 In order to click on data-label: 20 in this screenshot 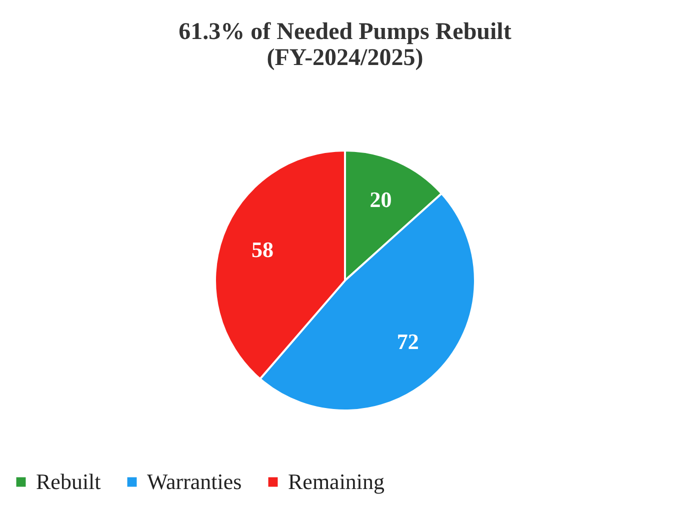, I will do `click(381, 199)`.